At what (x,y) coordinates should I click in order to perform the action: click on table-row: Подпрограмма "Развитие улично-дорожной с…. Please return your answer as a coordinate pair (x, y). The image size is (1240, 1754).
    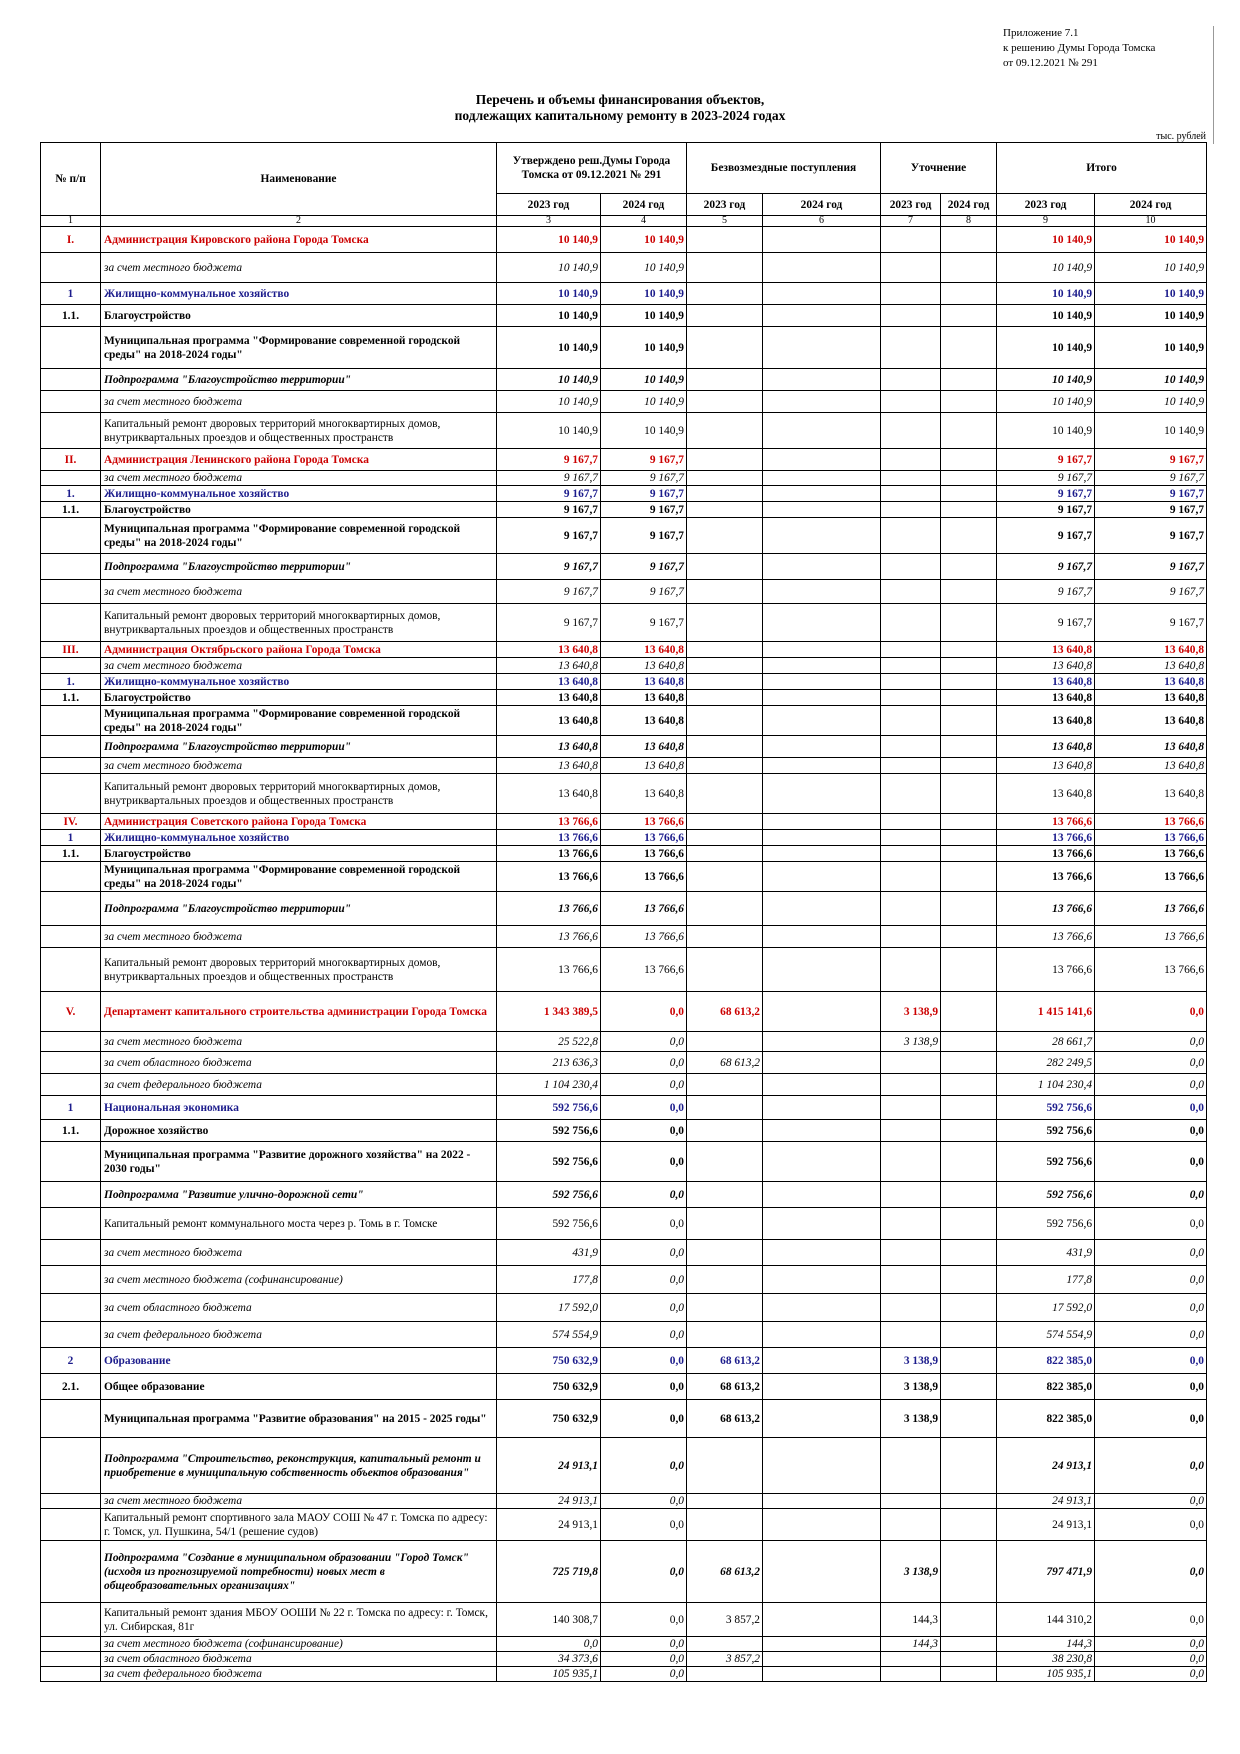
    Looking at the image, I should click on (624, 1194).